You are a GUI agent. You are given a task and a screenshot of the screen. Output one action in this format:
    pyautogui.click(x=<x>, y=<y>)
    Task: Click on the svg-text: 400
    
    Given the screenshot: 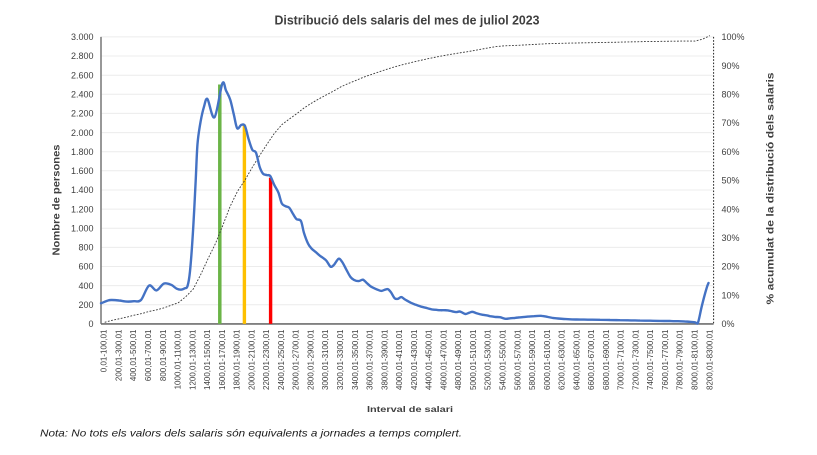 What is the action you would take?
    pyautogui.click(x=85, y=286)
    